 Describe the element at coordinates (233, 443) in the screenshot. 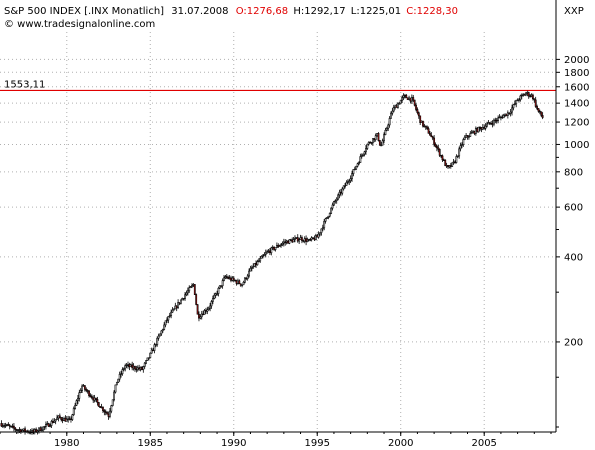

I see `x-tick-label: 1990` at that location.